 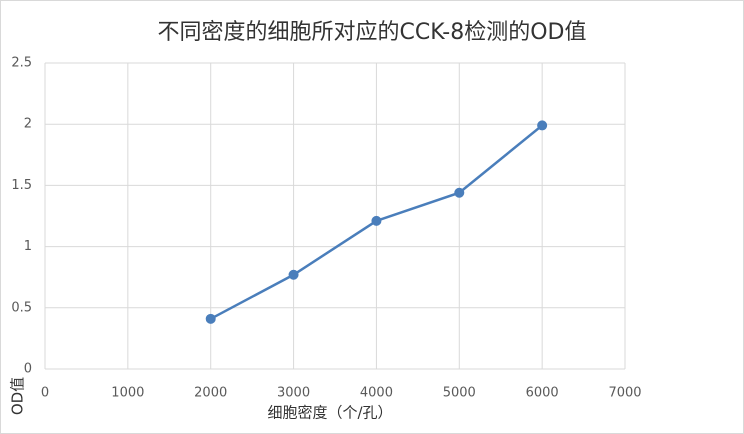 I want to click on x-tick-label: 4000, so click(x=376, y=393).